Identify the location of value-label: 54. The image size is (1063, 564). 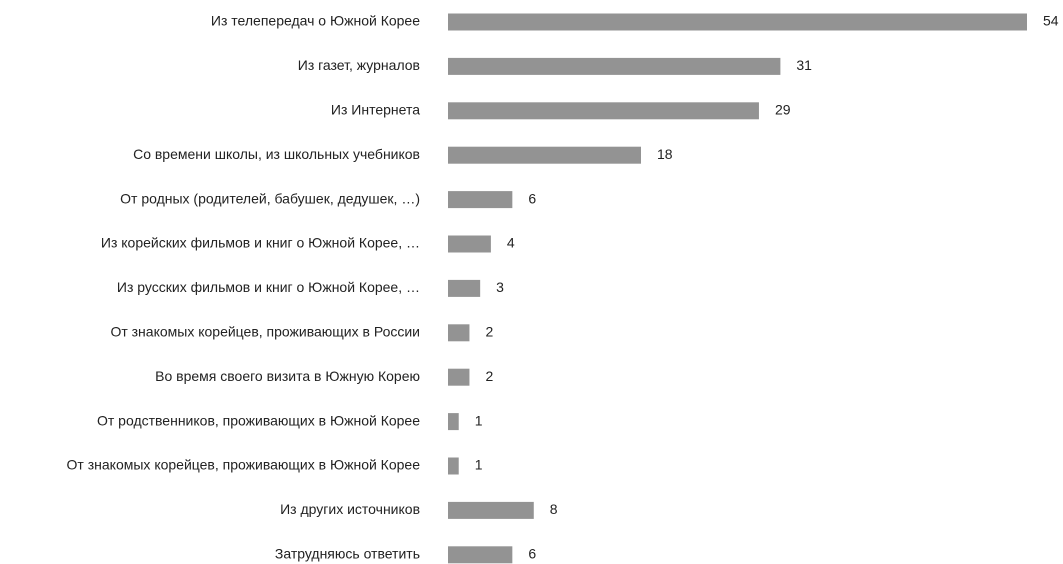
(1051, 21).